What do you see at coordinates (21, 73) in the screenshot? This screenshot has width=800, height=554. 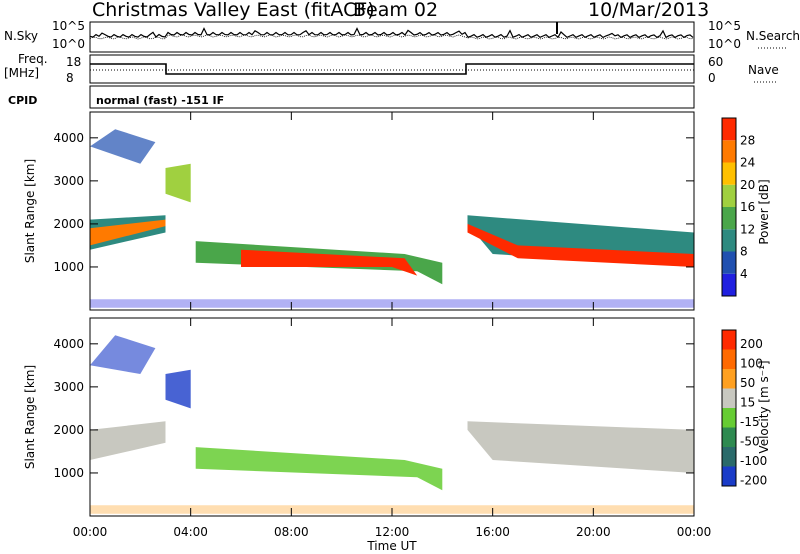 I see `freq-unit: [MHz]` at bounding box center [21, 73].